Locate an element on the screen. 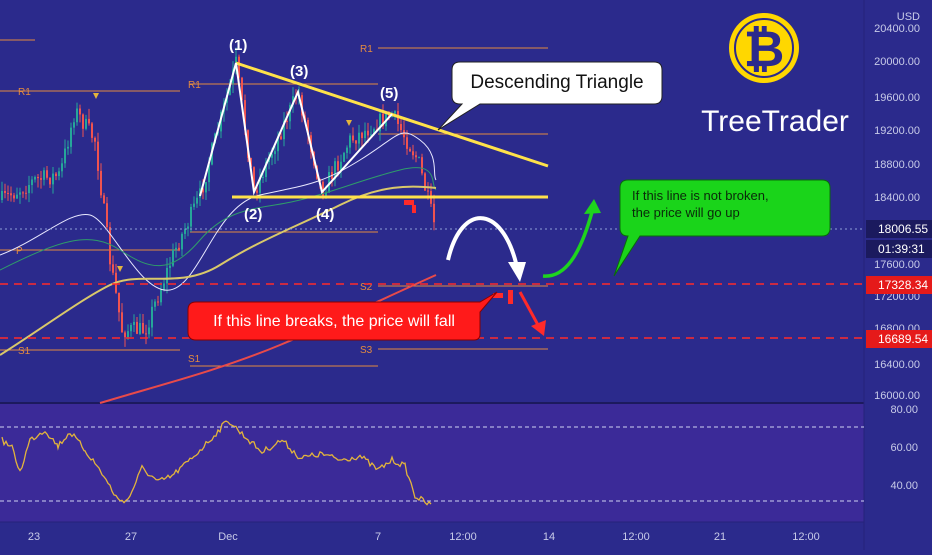  bearish-arrow is located at coordinates (529, 308).